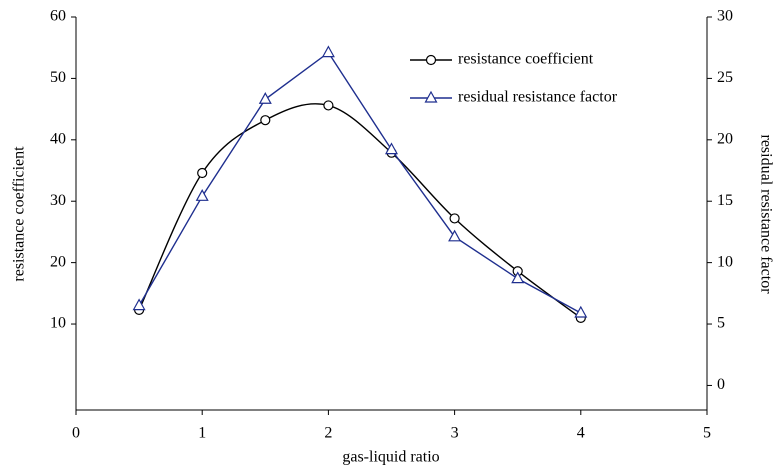  Describe the element at coordinates (721, 384) in the screenshot. I see `y2-tick-label: 0` at that location.